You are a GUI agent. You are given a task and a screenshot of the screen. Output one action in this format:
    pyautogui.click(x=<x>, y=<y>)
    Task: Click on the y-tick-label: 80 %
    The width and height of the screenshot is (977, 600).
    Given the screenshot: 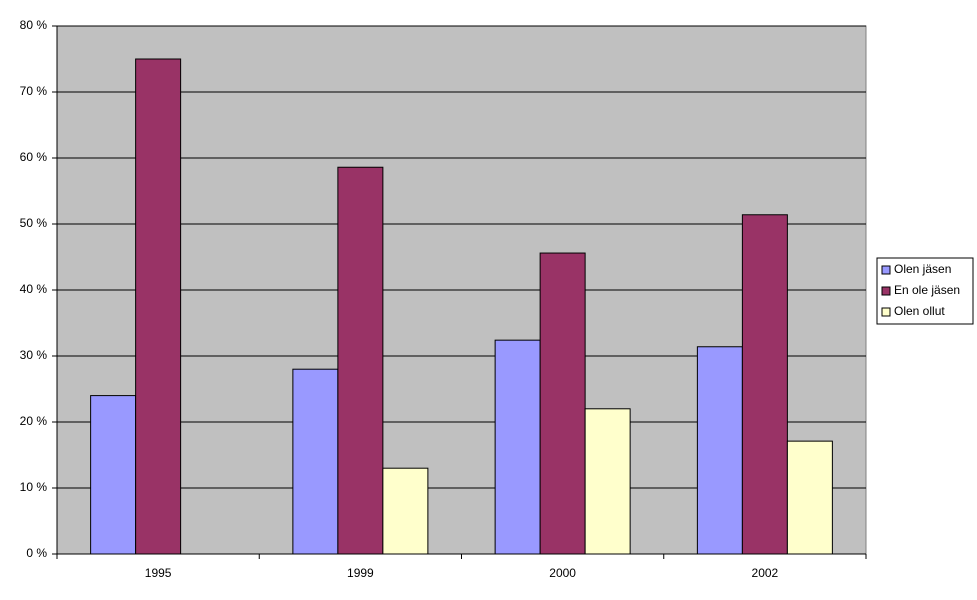 What is the action you would take?
    pyautogui.click(x=34, y=25)
    